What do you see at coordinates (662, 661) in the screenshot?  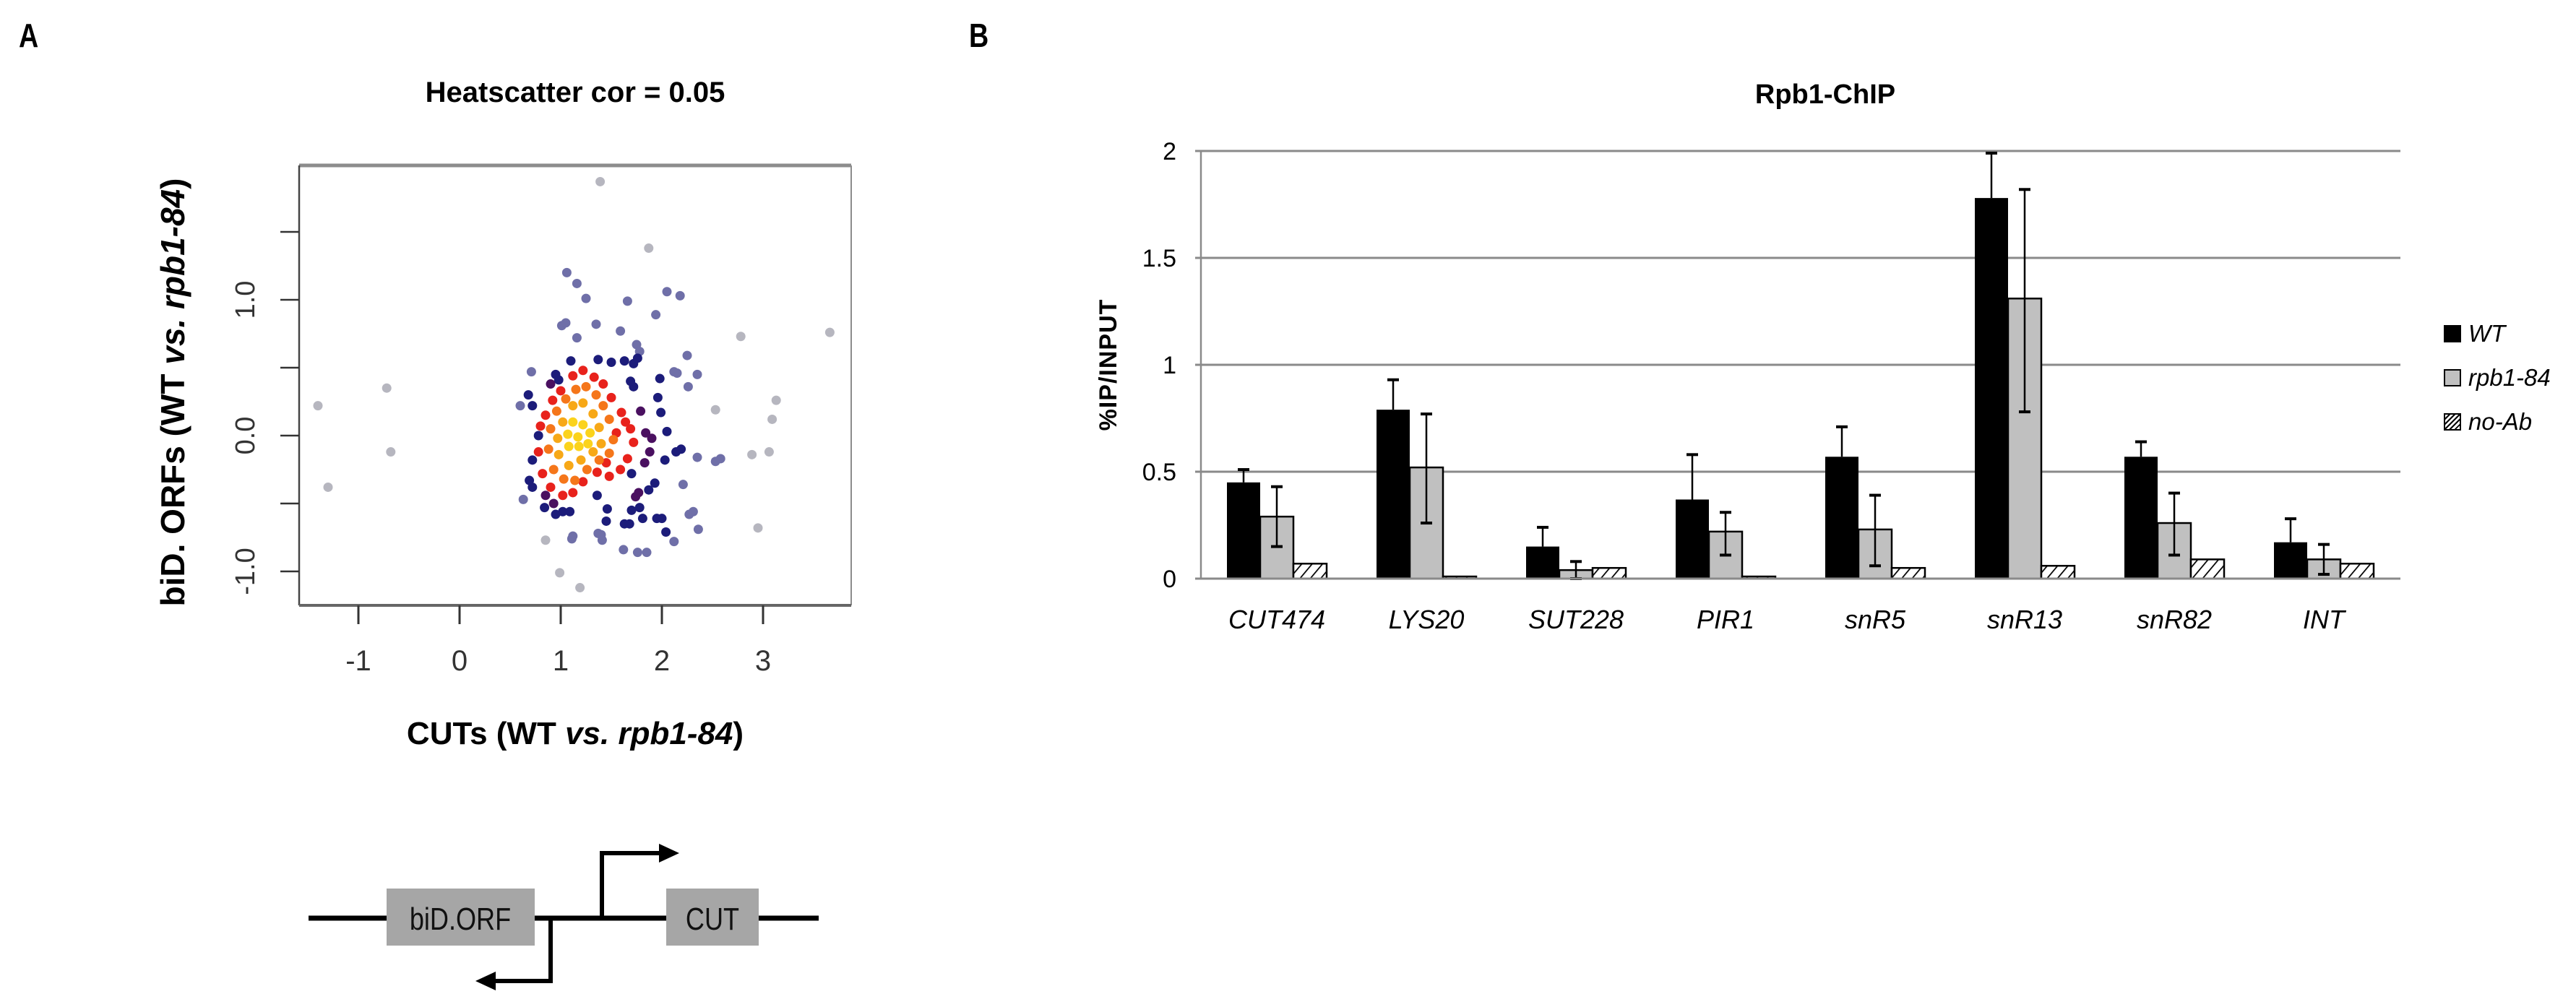 I see `x-tick-label: 2` at bounding box center [662, 661].